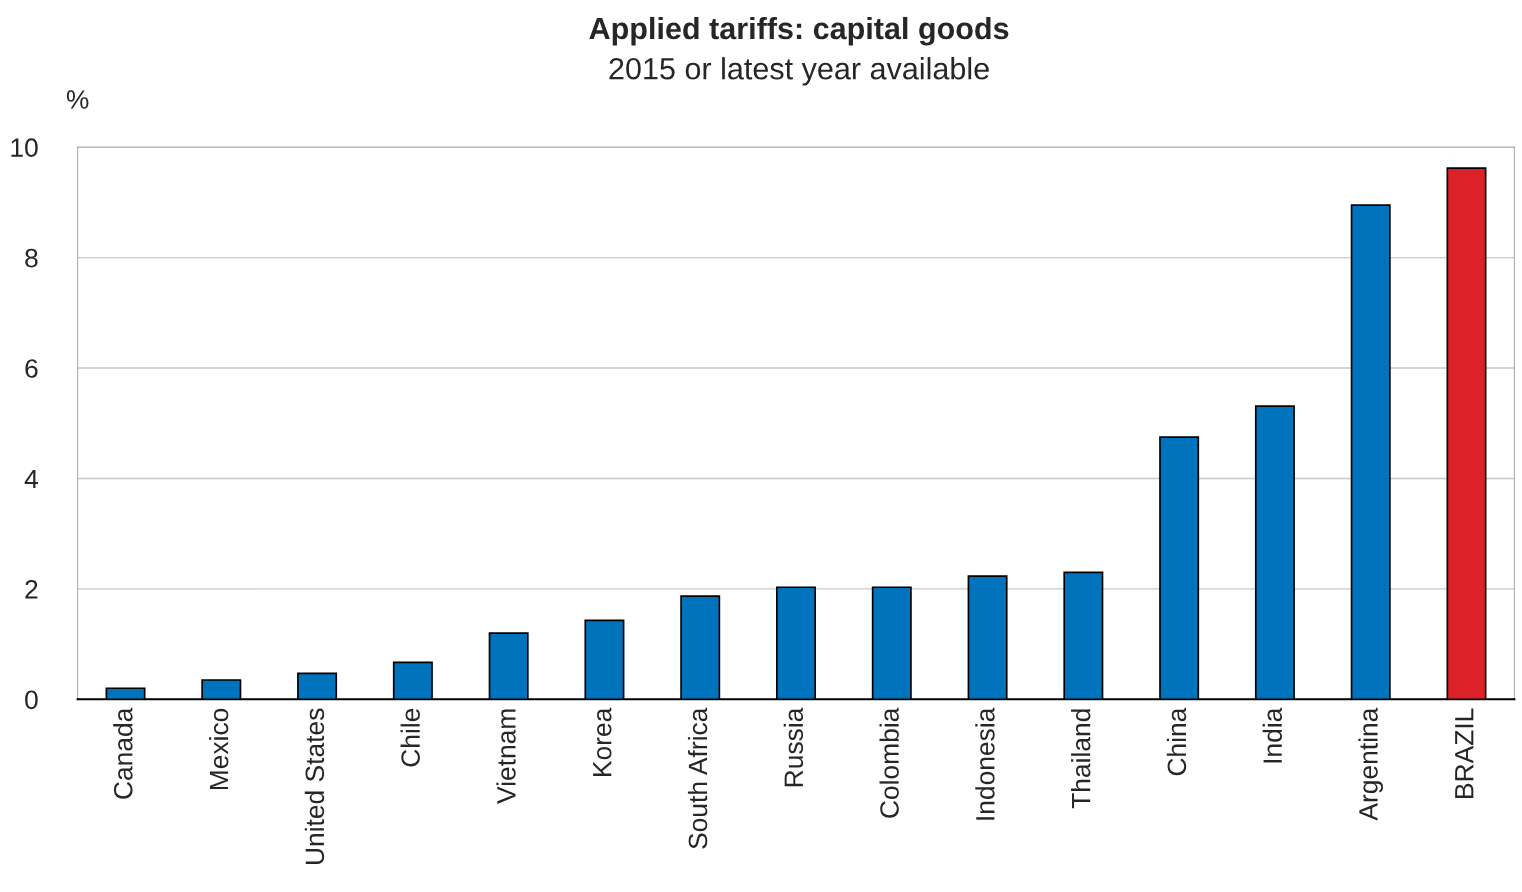  What do you see at coordinates (1464, 753) in the screenshot?
I see `x-tick-label: BRAZIL` at bounding box center [1464, 753].